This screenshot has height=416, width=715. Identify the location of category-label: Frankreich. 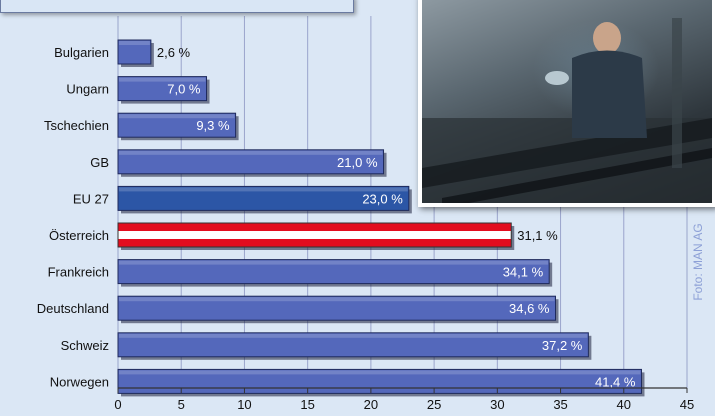
(78, 272).